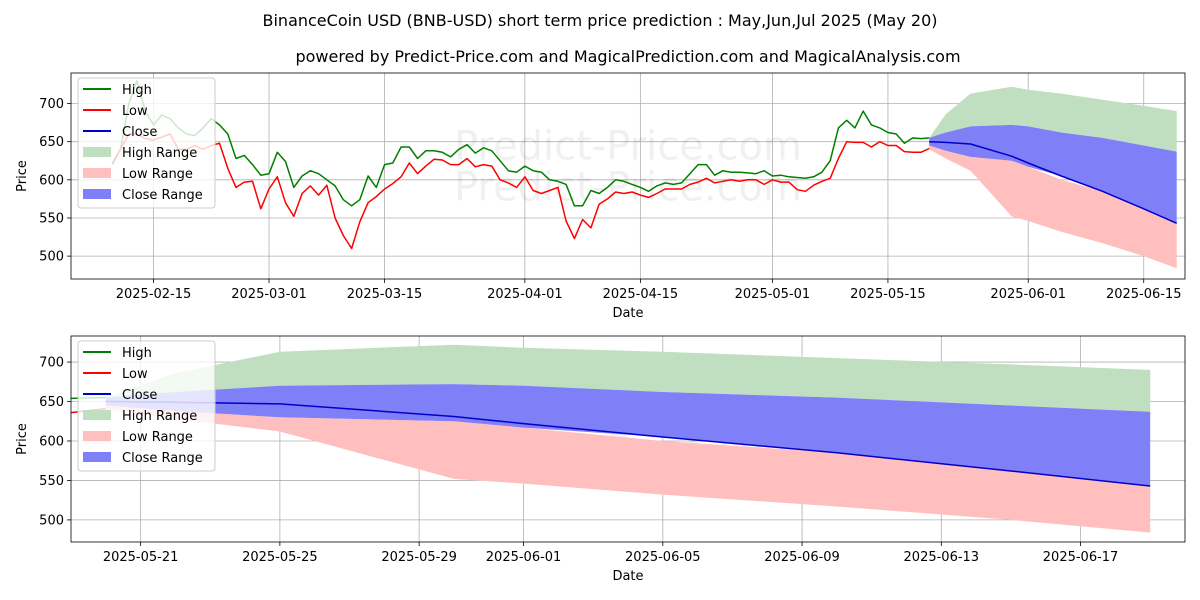 The height and width of the screenshot is (600, 1200). What do you see at coordinates (385, 294) in the screenshot?
I see `x-tick-label: 2025-03-15` at bounding box center [385, 294].